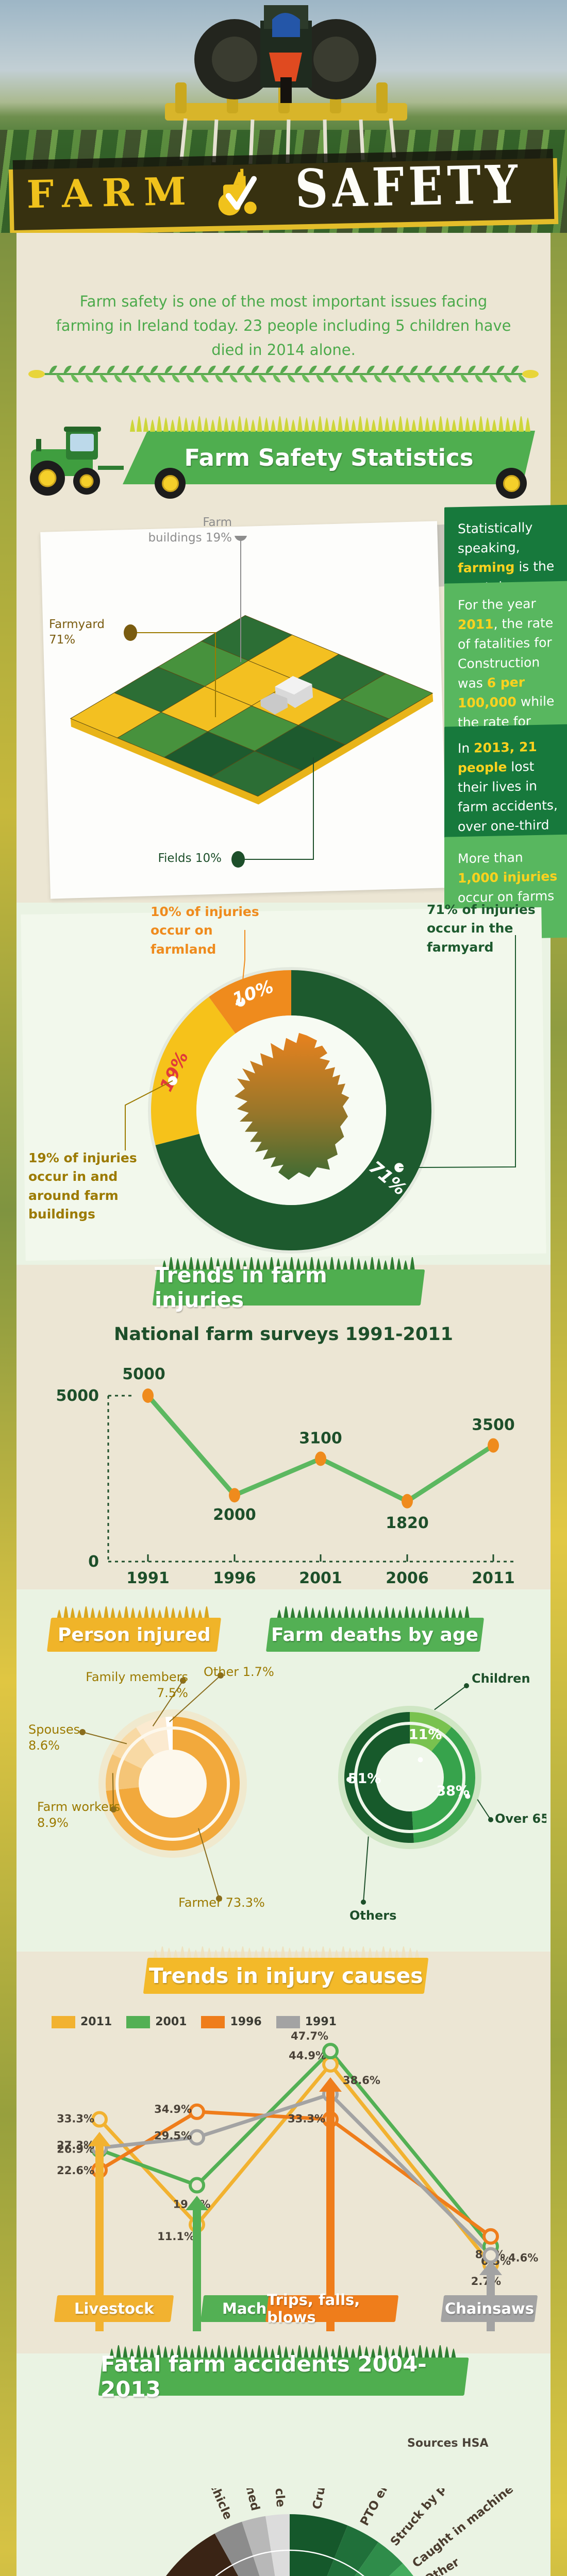 The height and width of the screenshot is (2576, 567). Describe the element at coordinates (523, 2258) in the screenshot. I see `svg-text: 4.6%` at that location.